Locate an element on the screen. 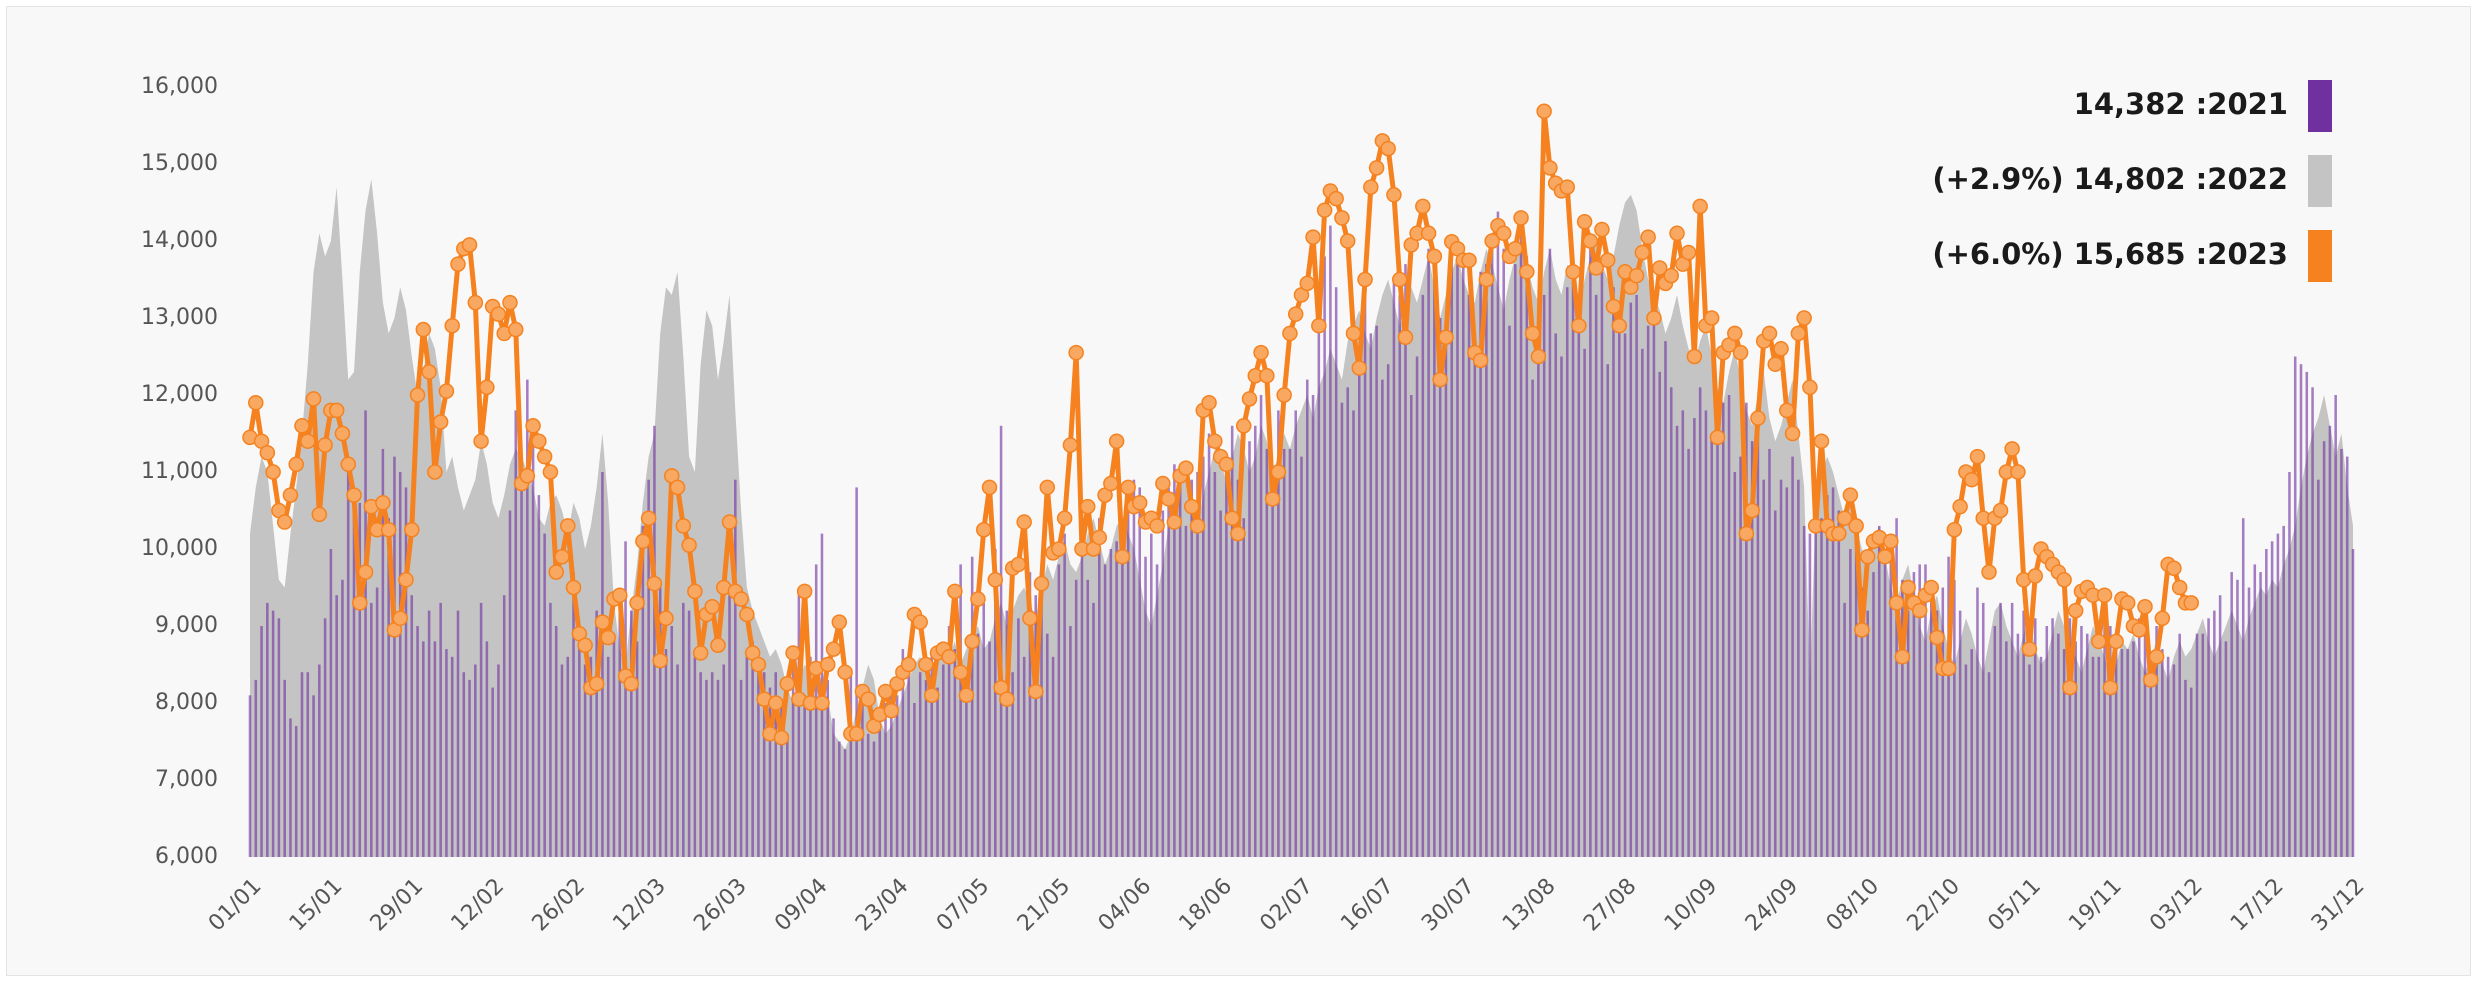  x-tick-label: 02/07 is located at coordinates (1286, 905).